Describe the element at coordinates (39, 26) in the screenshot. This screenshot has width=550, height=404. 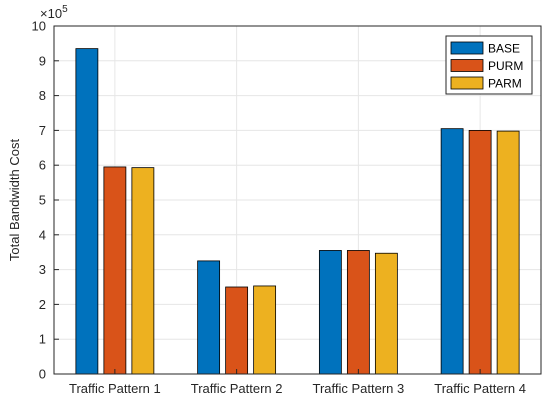
I see `y-tick-label: 10` at that location.